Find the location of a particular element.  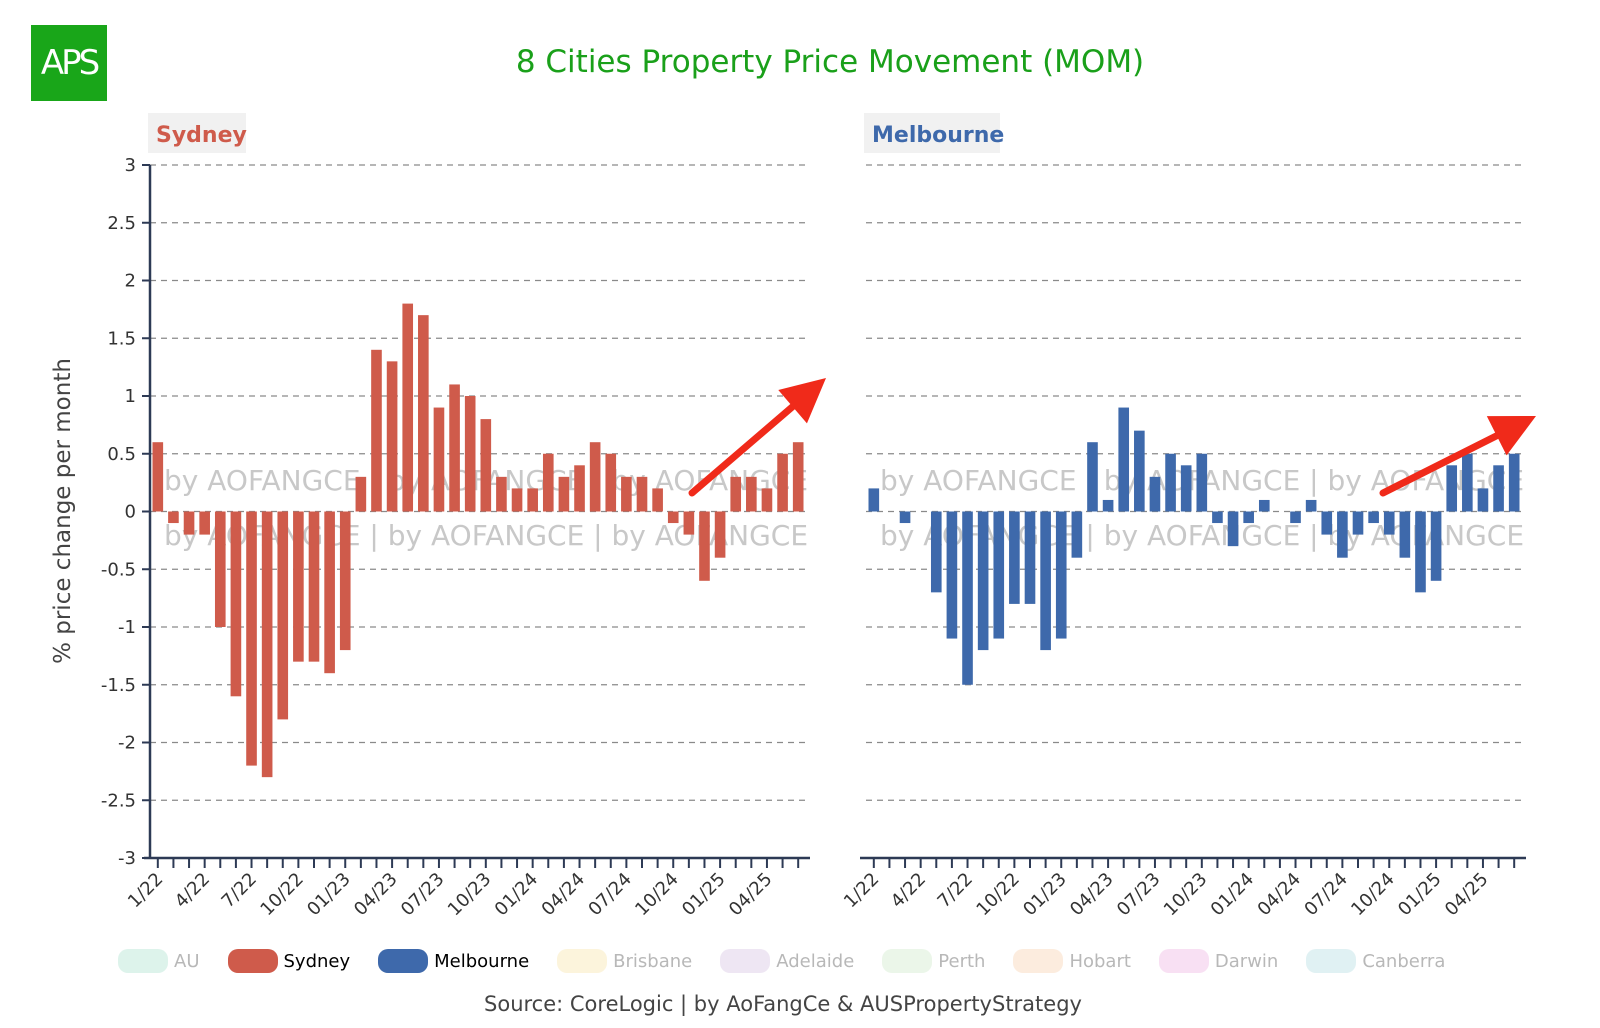

panel-title: Melbourne is located at coordinates (938, 135).